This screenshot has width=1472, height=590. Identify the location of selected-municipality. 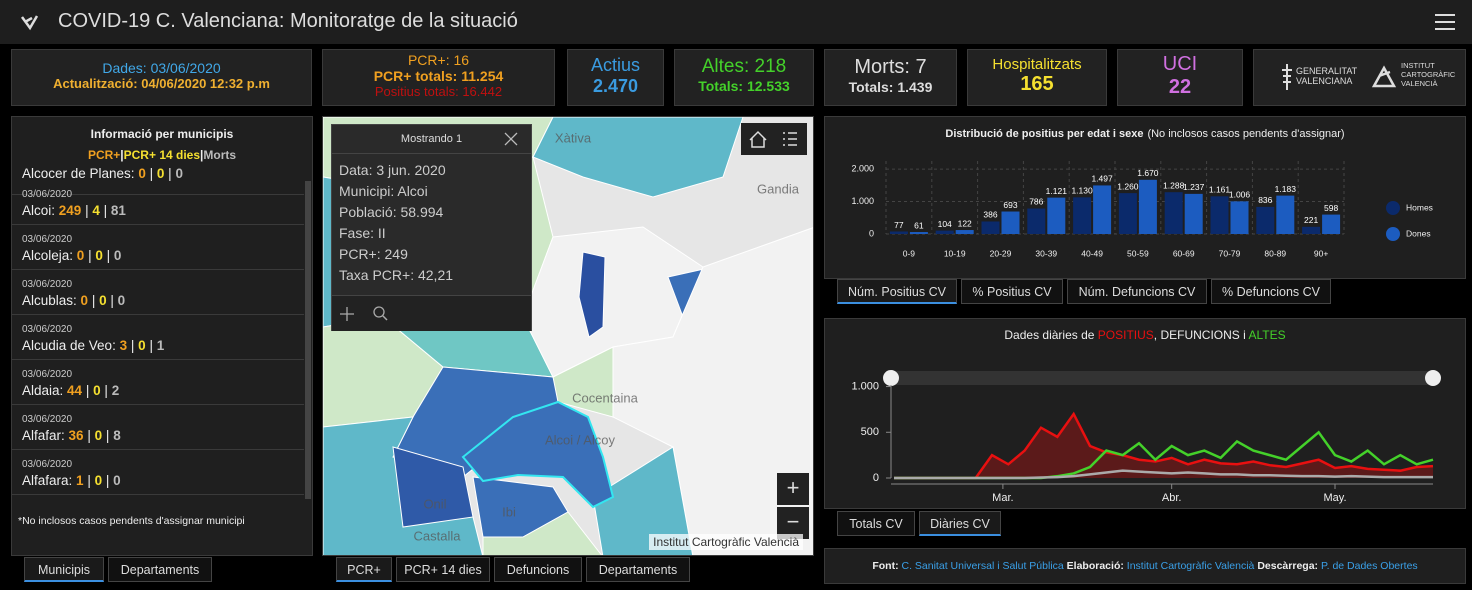
(538, 454).